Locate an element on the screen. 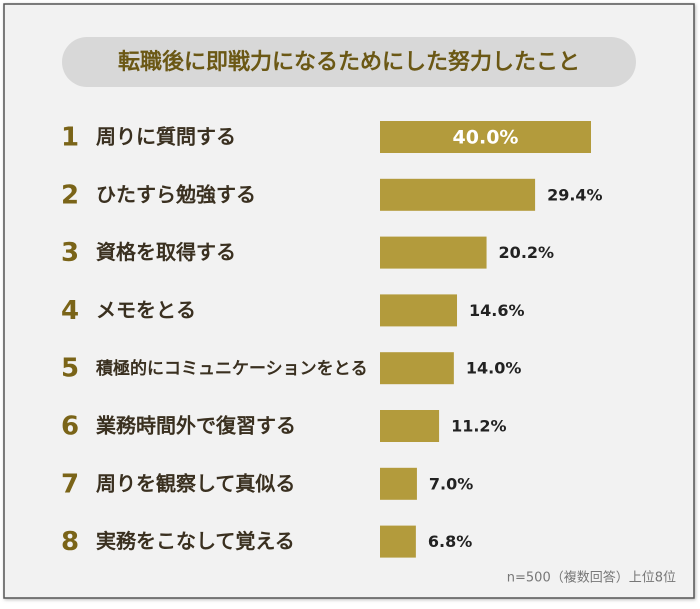 Image resolution: width=700 pixels, height=609 pixels. value-label: 14.6% is located at coordinates (497, 310).